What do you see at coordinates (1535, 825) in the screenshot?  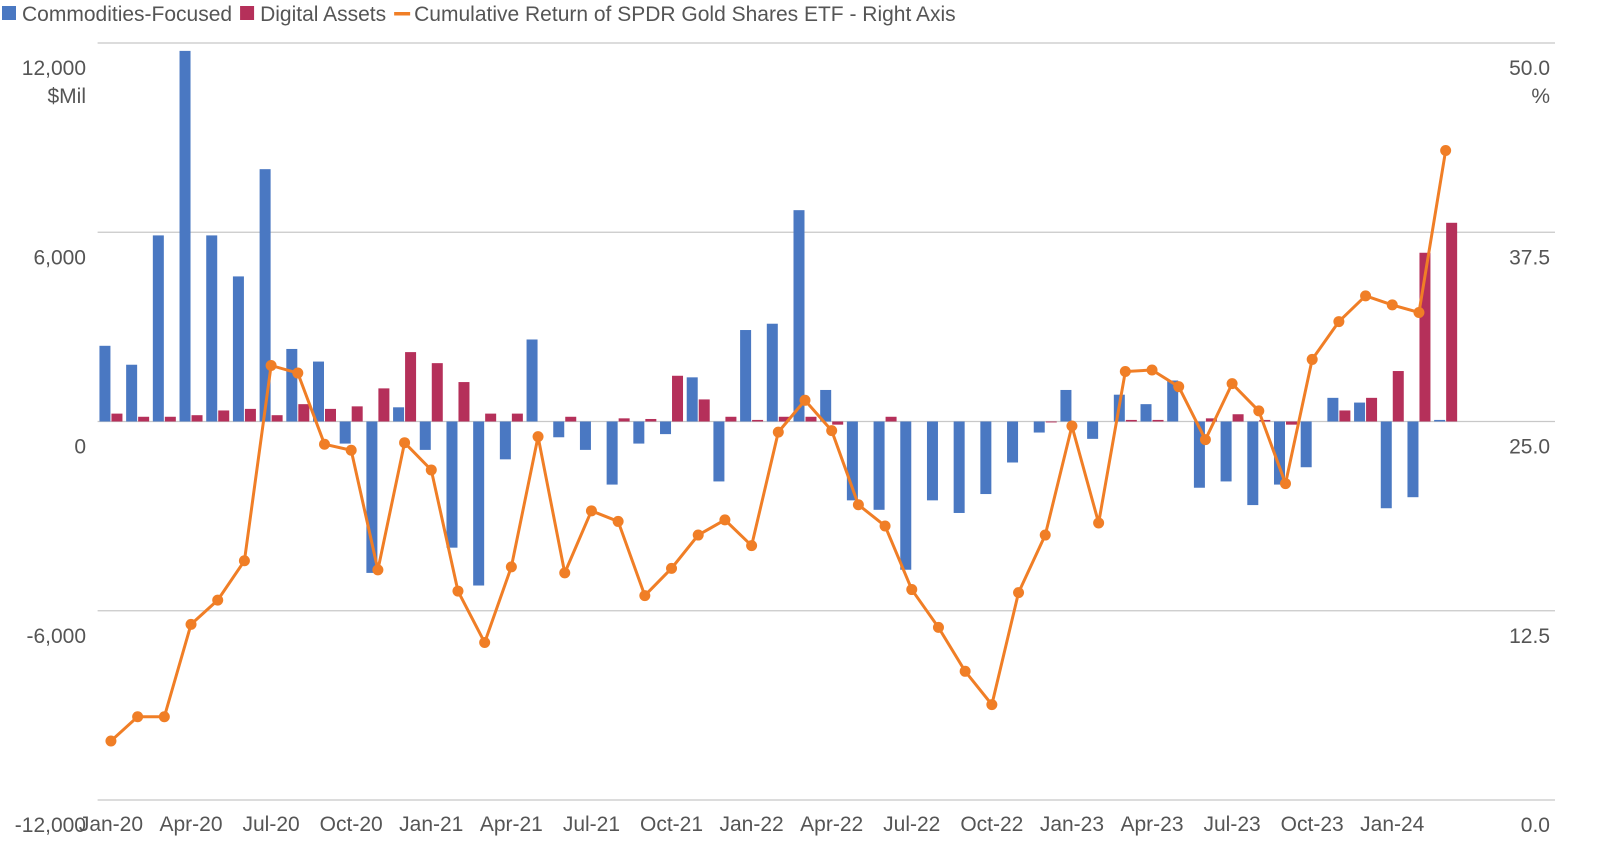 I see `y2-tick-label: 0.0` at bounding box center [1535, 825].